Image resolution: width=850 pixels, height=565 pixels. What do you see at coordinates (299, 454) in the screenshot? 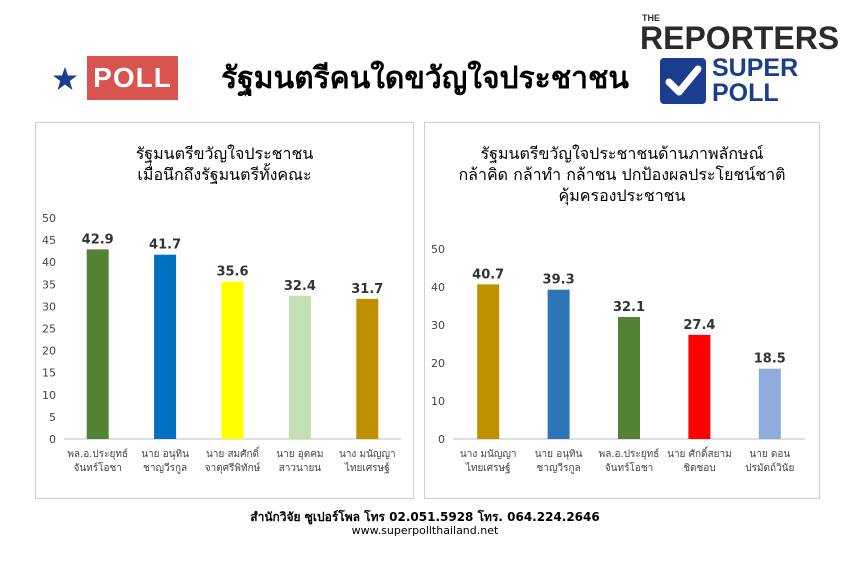
I see `x-tick-label: นาย อุดคม` at bounding box center [299, 454].